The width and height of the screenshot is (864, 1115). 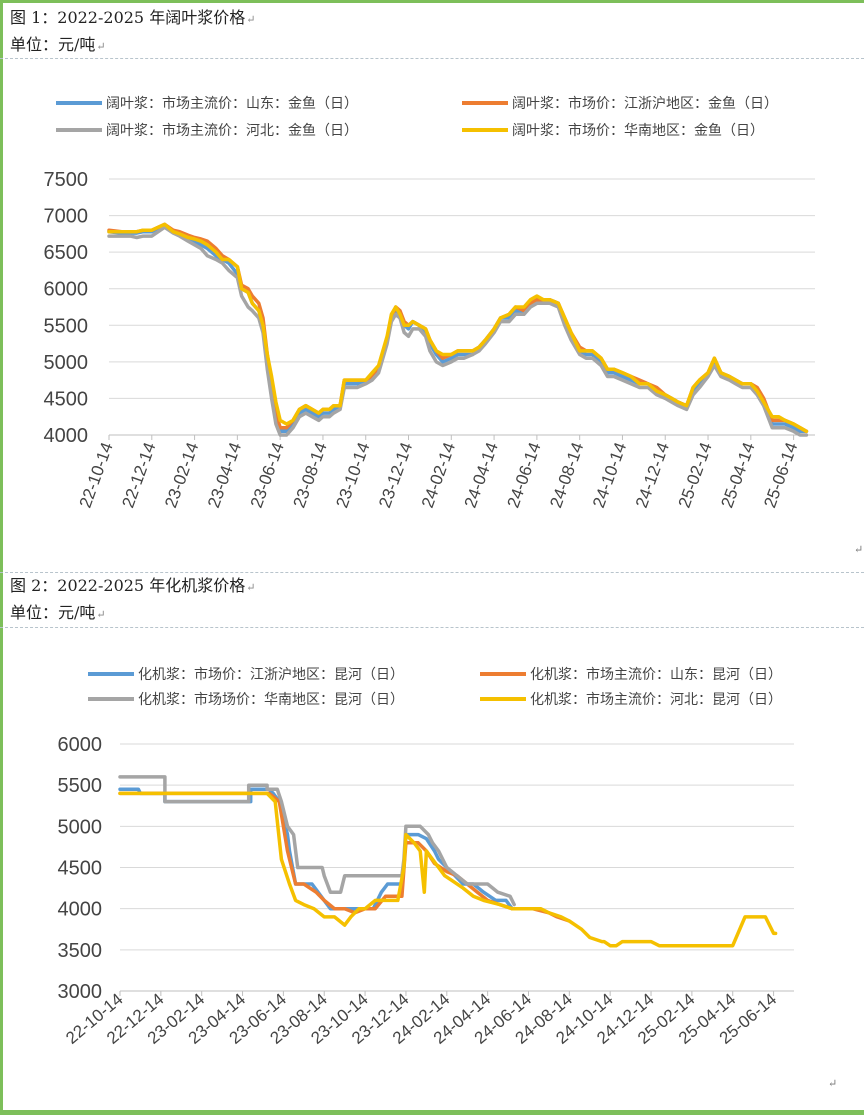 I want to click on figure2-unit: 单位：元/吨↵, so click(x=58, y=614).